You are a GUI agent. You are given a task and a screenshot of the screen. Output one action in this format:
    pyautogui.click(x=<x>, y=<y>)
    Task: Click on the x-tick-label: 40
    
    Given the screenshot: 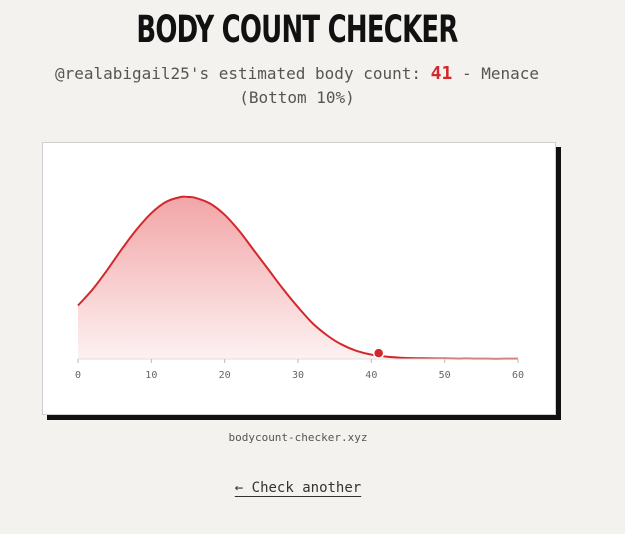 What is the action you would take?
    pyautogui.click(x=371, y=375)
    